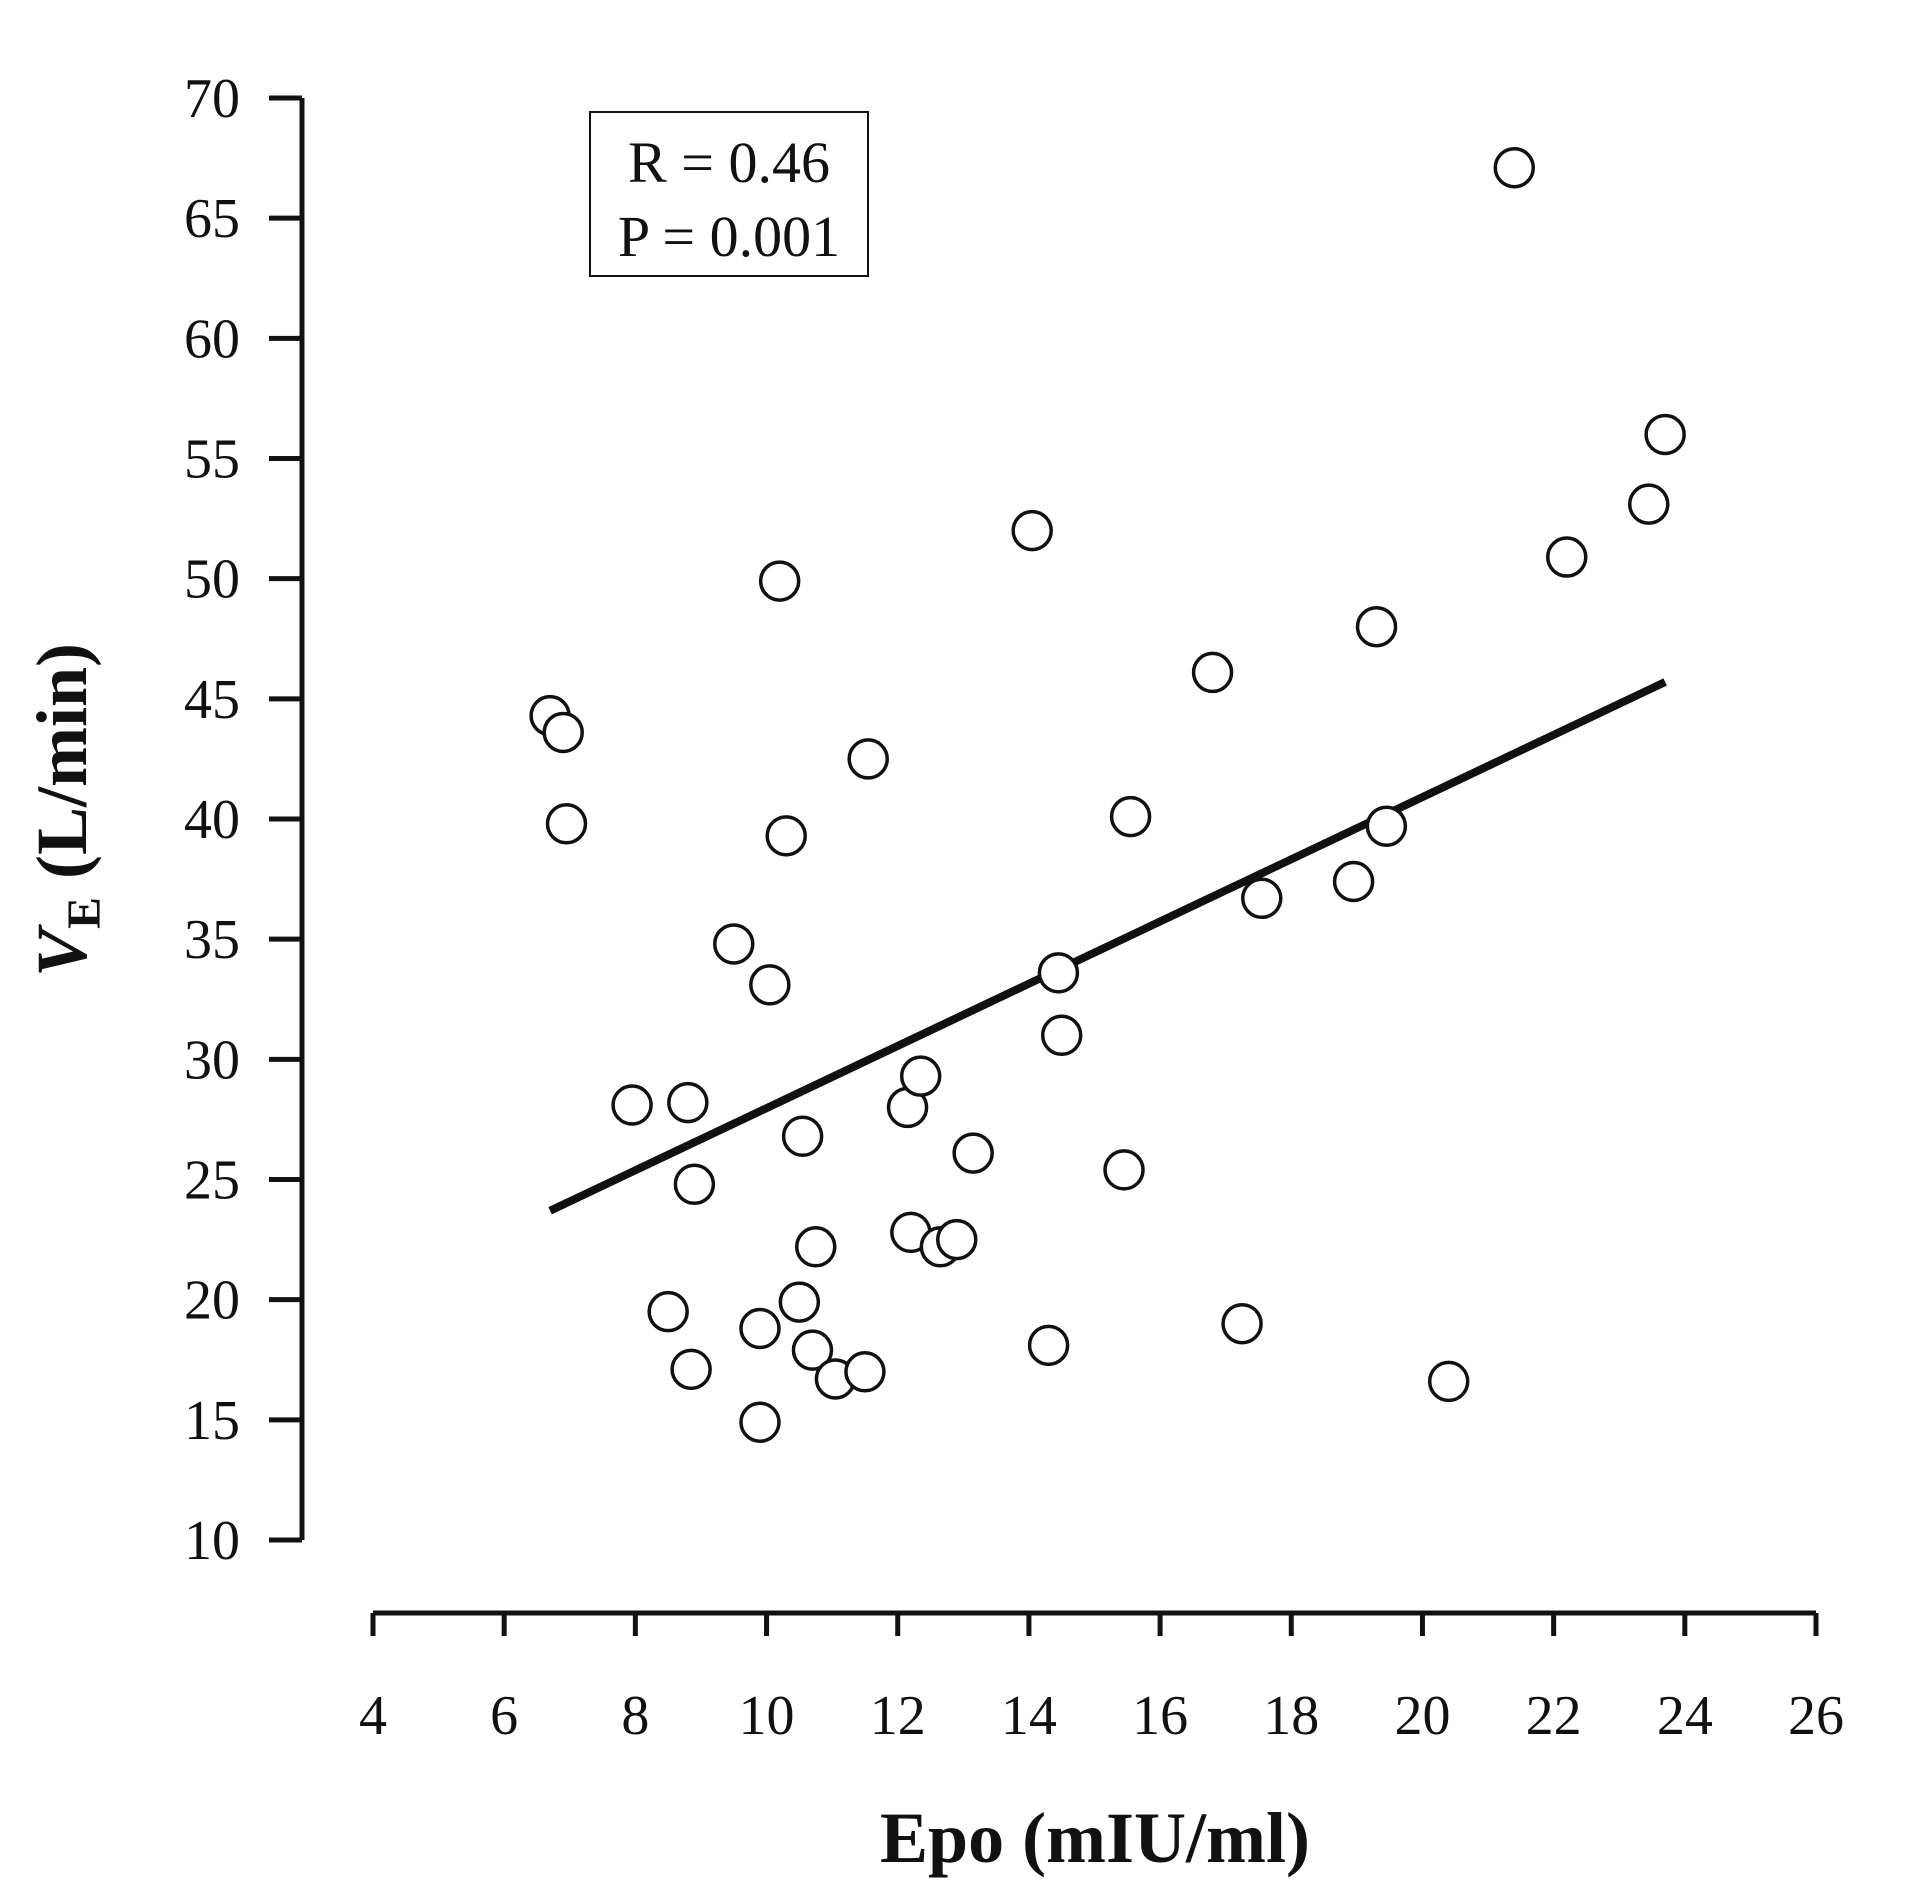  Describe the element at coordinates (62, 770) in the screenshot. I see `y-axis-title-unit: (L/min)` at that location.